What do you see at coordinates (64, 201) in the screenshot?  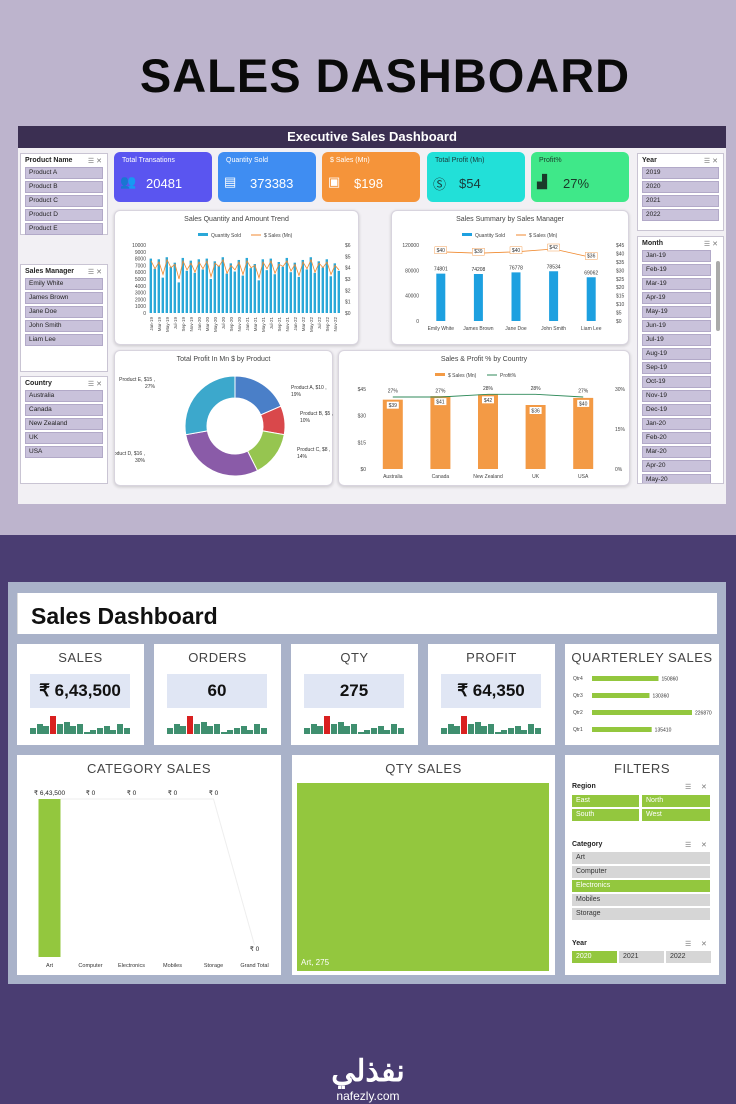 I see `slicer-item-product-c: Product C` at bounding box center [64, 201].